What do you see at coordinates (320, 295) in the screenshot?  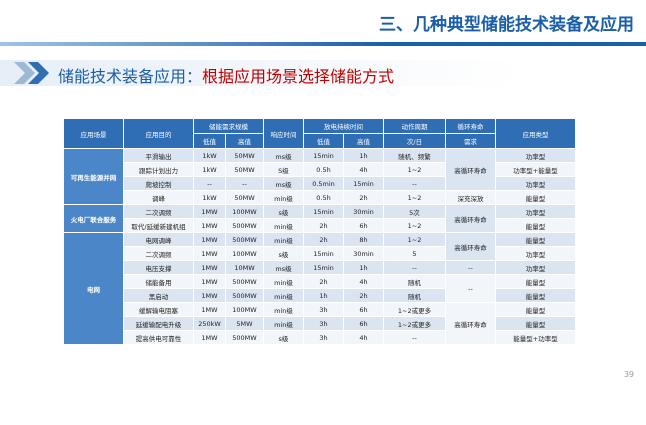 I see `table-row: 黑启动 1MW 500MW min级 1h 2h 随机 能量型` at bounding box center [320, 295].